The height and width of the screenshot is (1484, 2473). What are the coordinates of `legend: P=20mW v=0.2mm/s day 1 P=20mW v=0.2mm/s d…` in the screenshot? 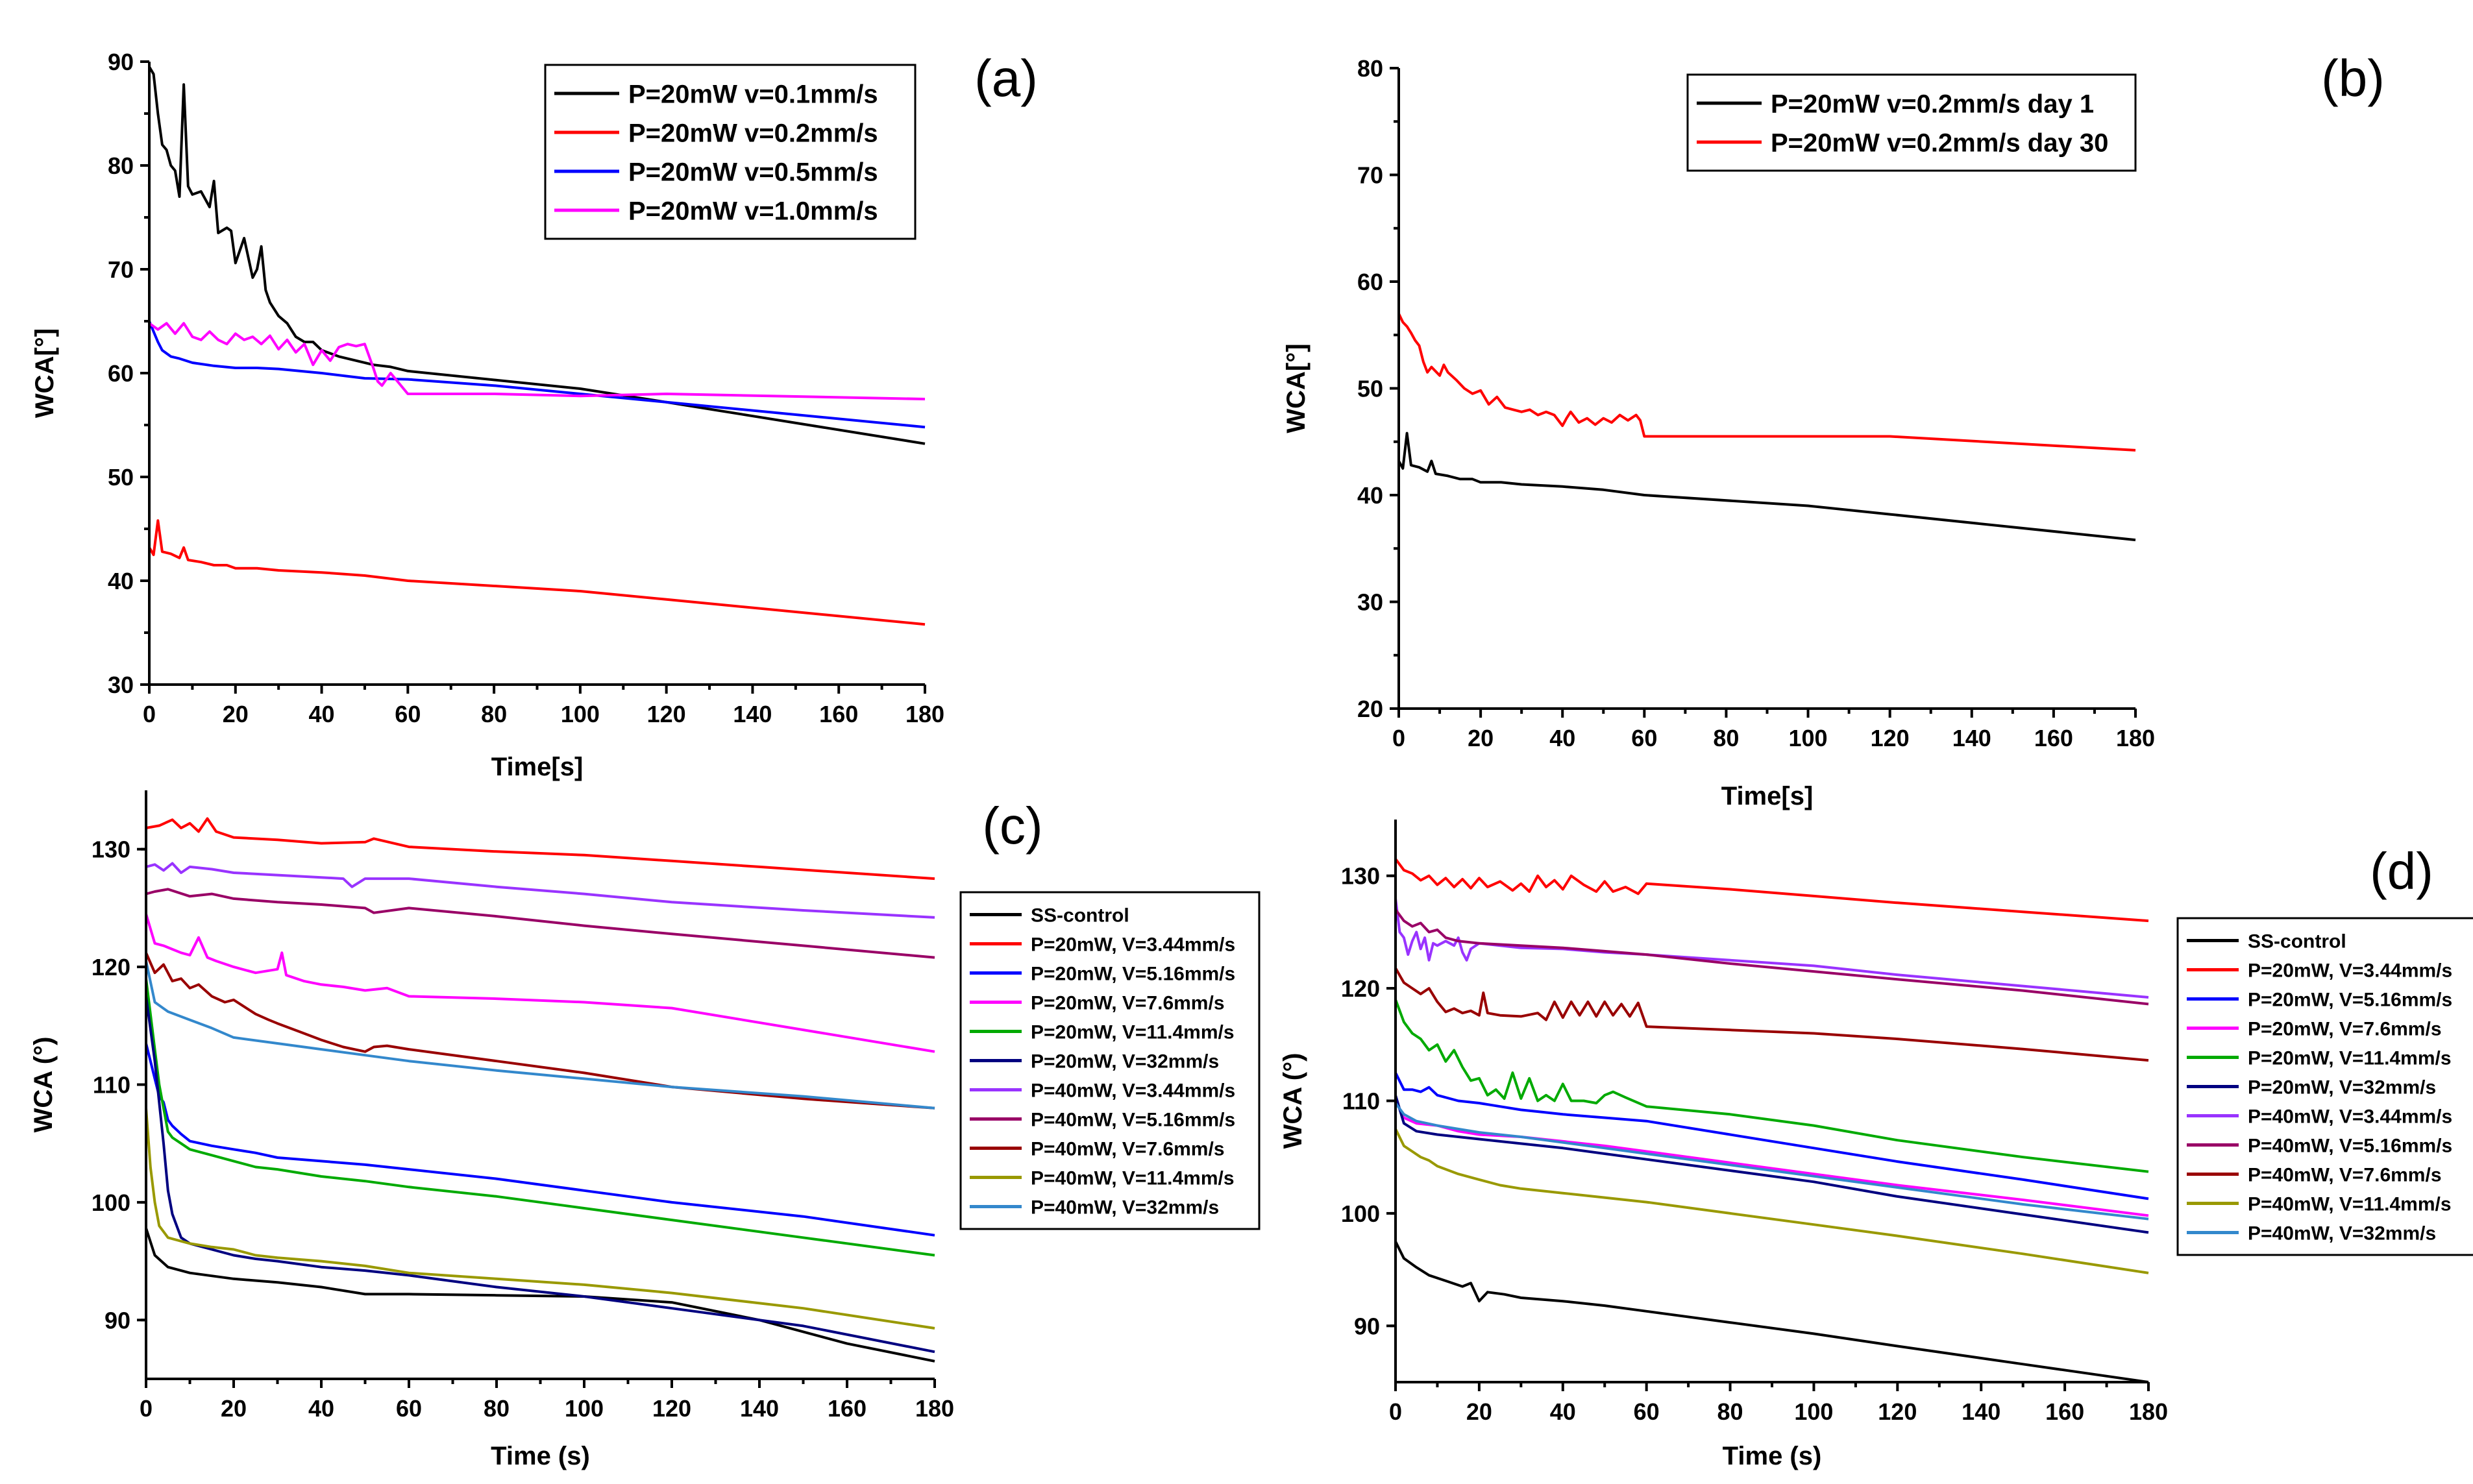 It's located at (1912, 122).